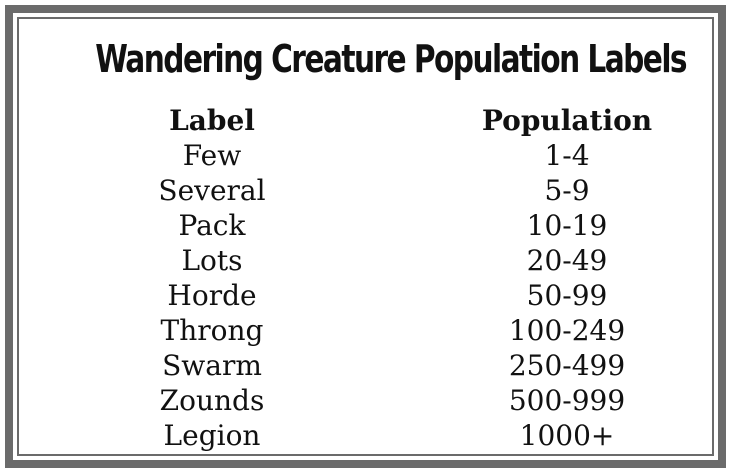 The image size is (731, 473). What do you see at coordinates (212, 435) in the screenshot?
I see `row-label: Legion` at bounding box center [212, 435].